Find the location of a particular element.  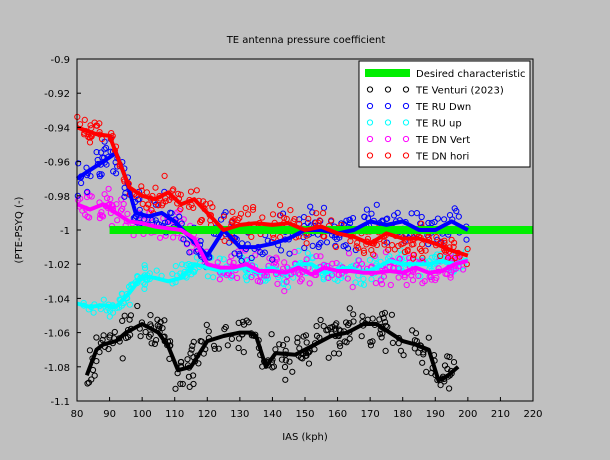

y-tick-label: -0.92 is located at coordinates (57, 94).